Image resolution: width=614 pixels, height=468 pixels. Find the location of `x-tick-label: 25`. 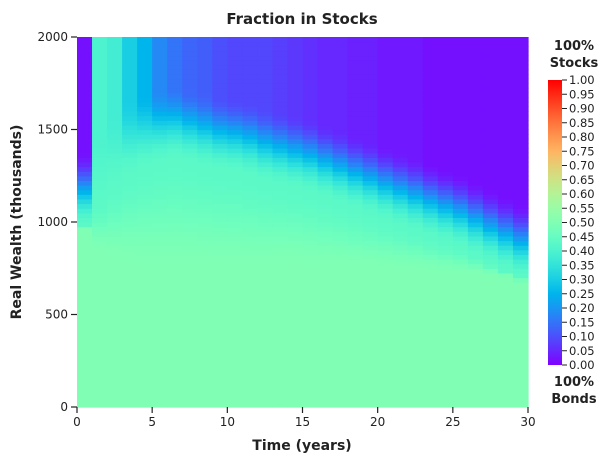

x-tick-label: 25 is located at coordinates (452, 422).